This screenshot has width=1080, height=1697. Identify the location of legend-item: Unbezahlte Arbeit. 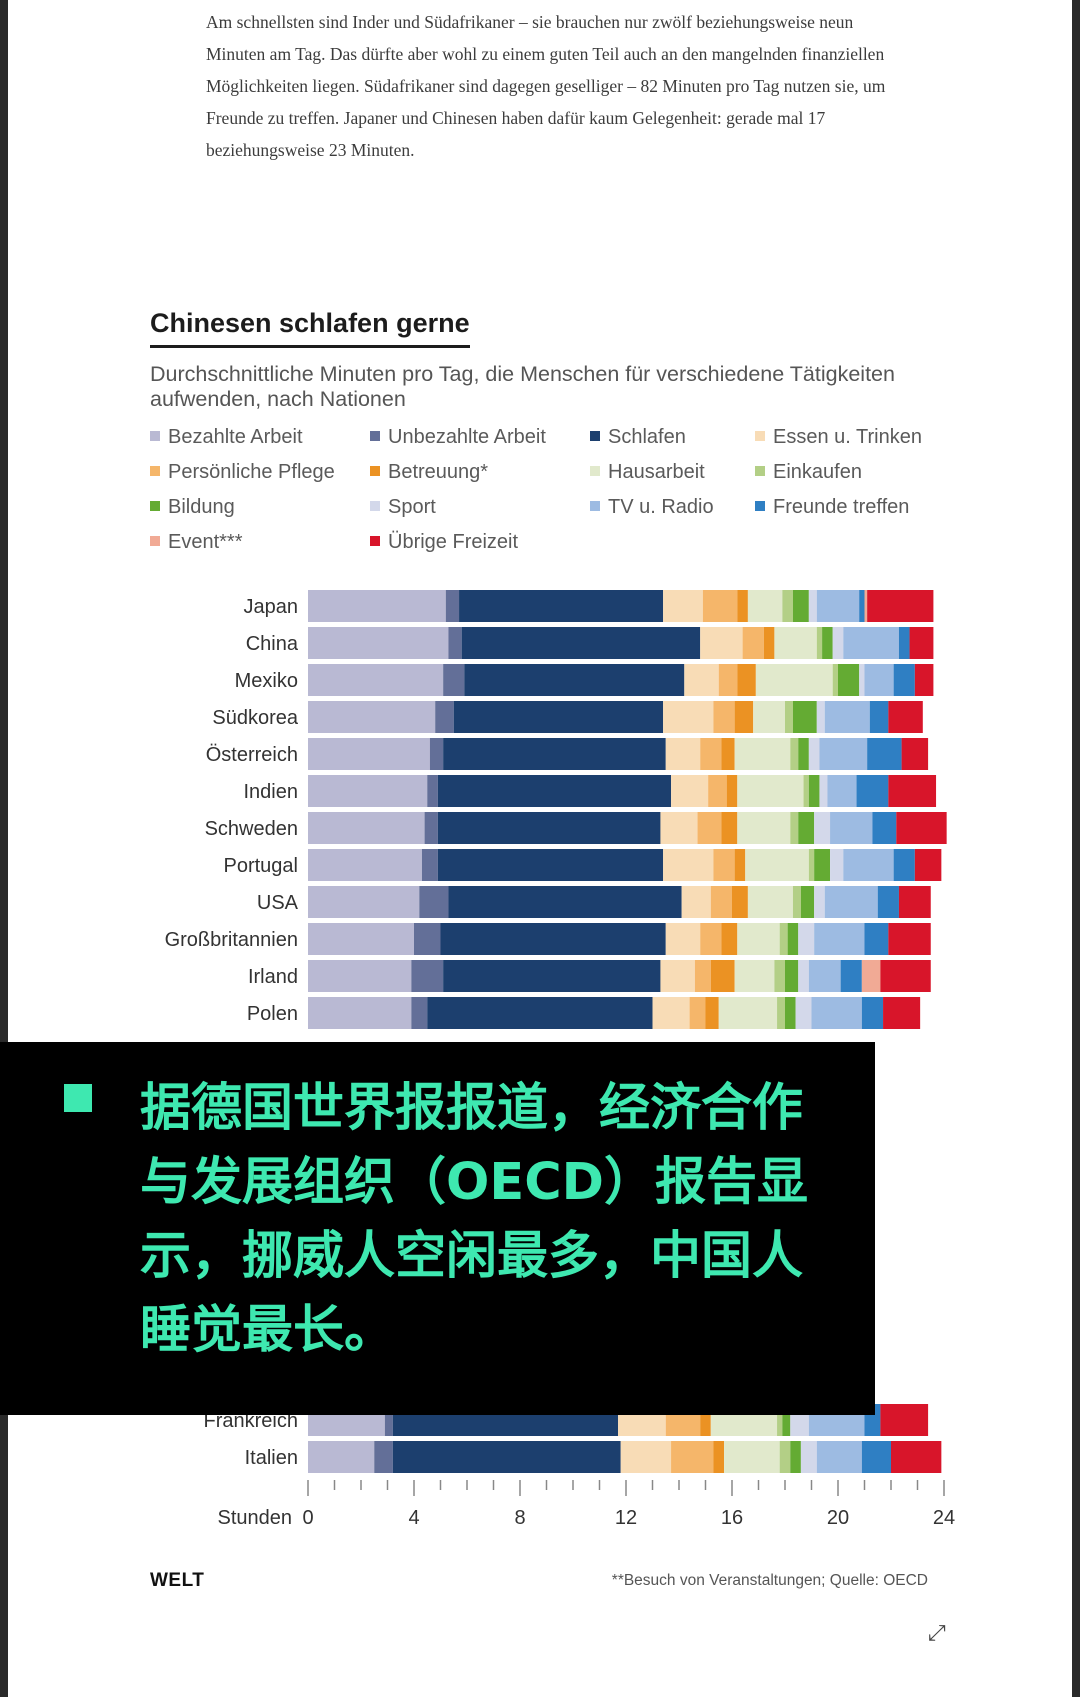
(458, 437).